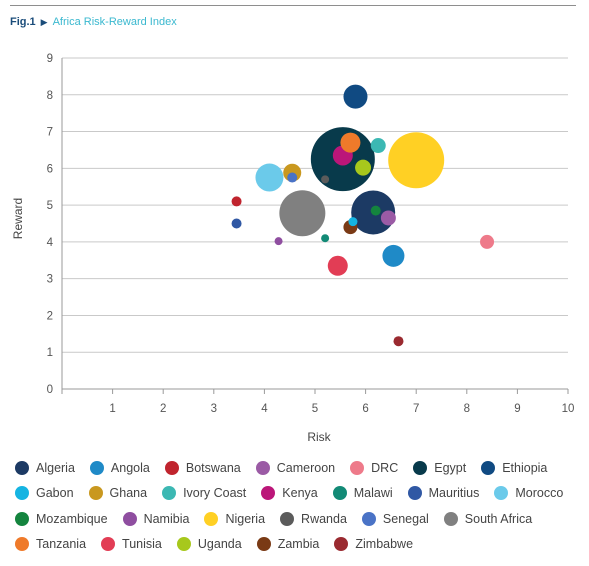 This screenshot has height=566, width=589. I want to click on legend-label: Egypt, so click(450, 467).